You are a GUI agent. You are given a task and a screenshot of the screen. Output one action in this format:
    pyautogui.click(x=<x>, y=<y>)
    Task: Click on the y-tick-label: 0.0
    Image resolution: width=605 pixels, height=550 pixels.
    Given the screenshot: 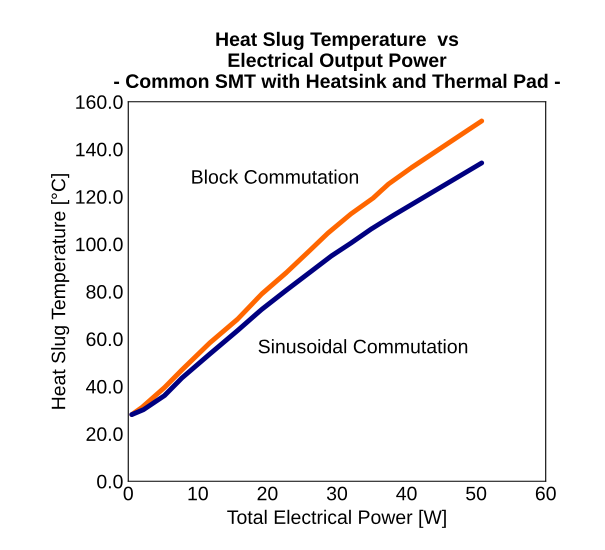 What is the action you would take?
    pyautogui.click(x=110, y=481)
    